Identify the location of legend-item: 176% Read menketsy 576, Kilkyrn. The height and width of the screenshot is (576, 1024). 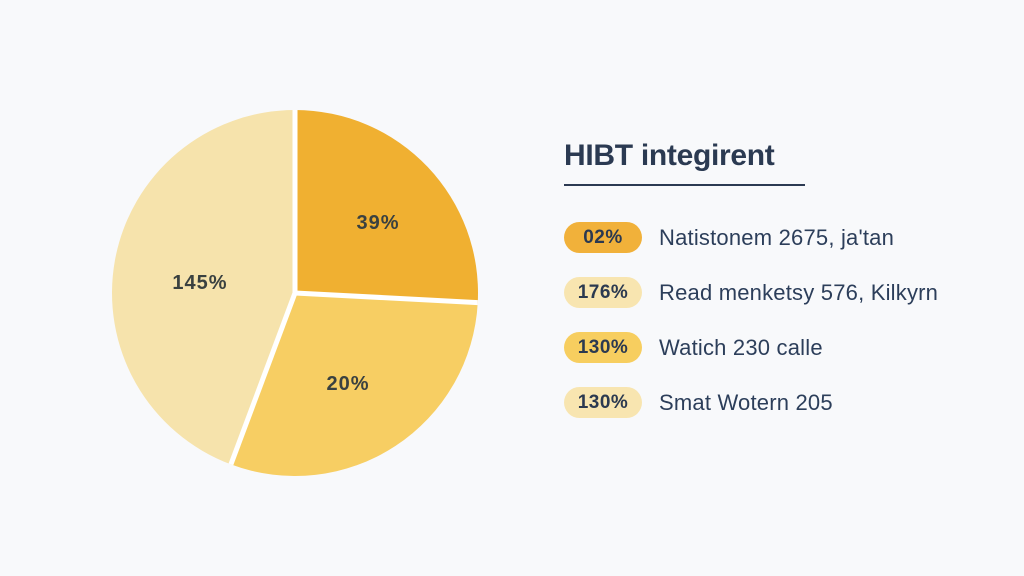
(784, 292).